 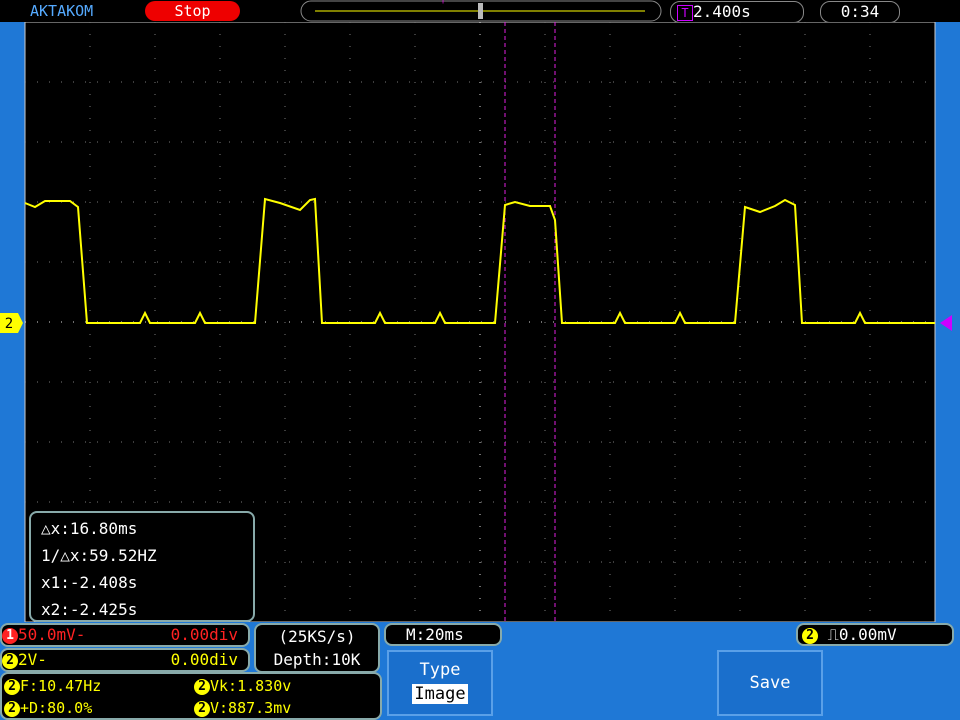 I want to click on channel-2: 2 2V- 0.00div, so click(x=125, y=660).